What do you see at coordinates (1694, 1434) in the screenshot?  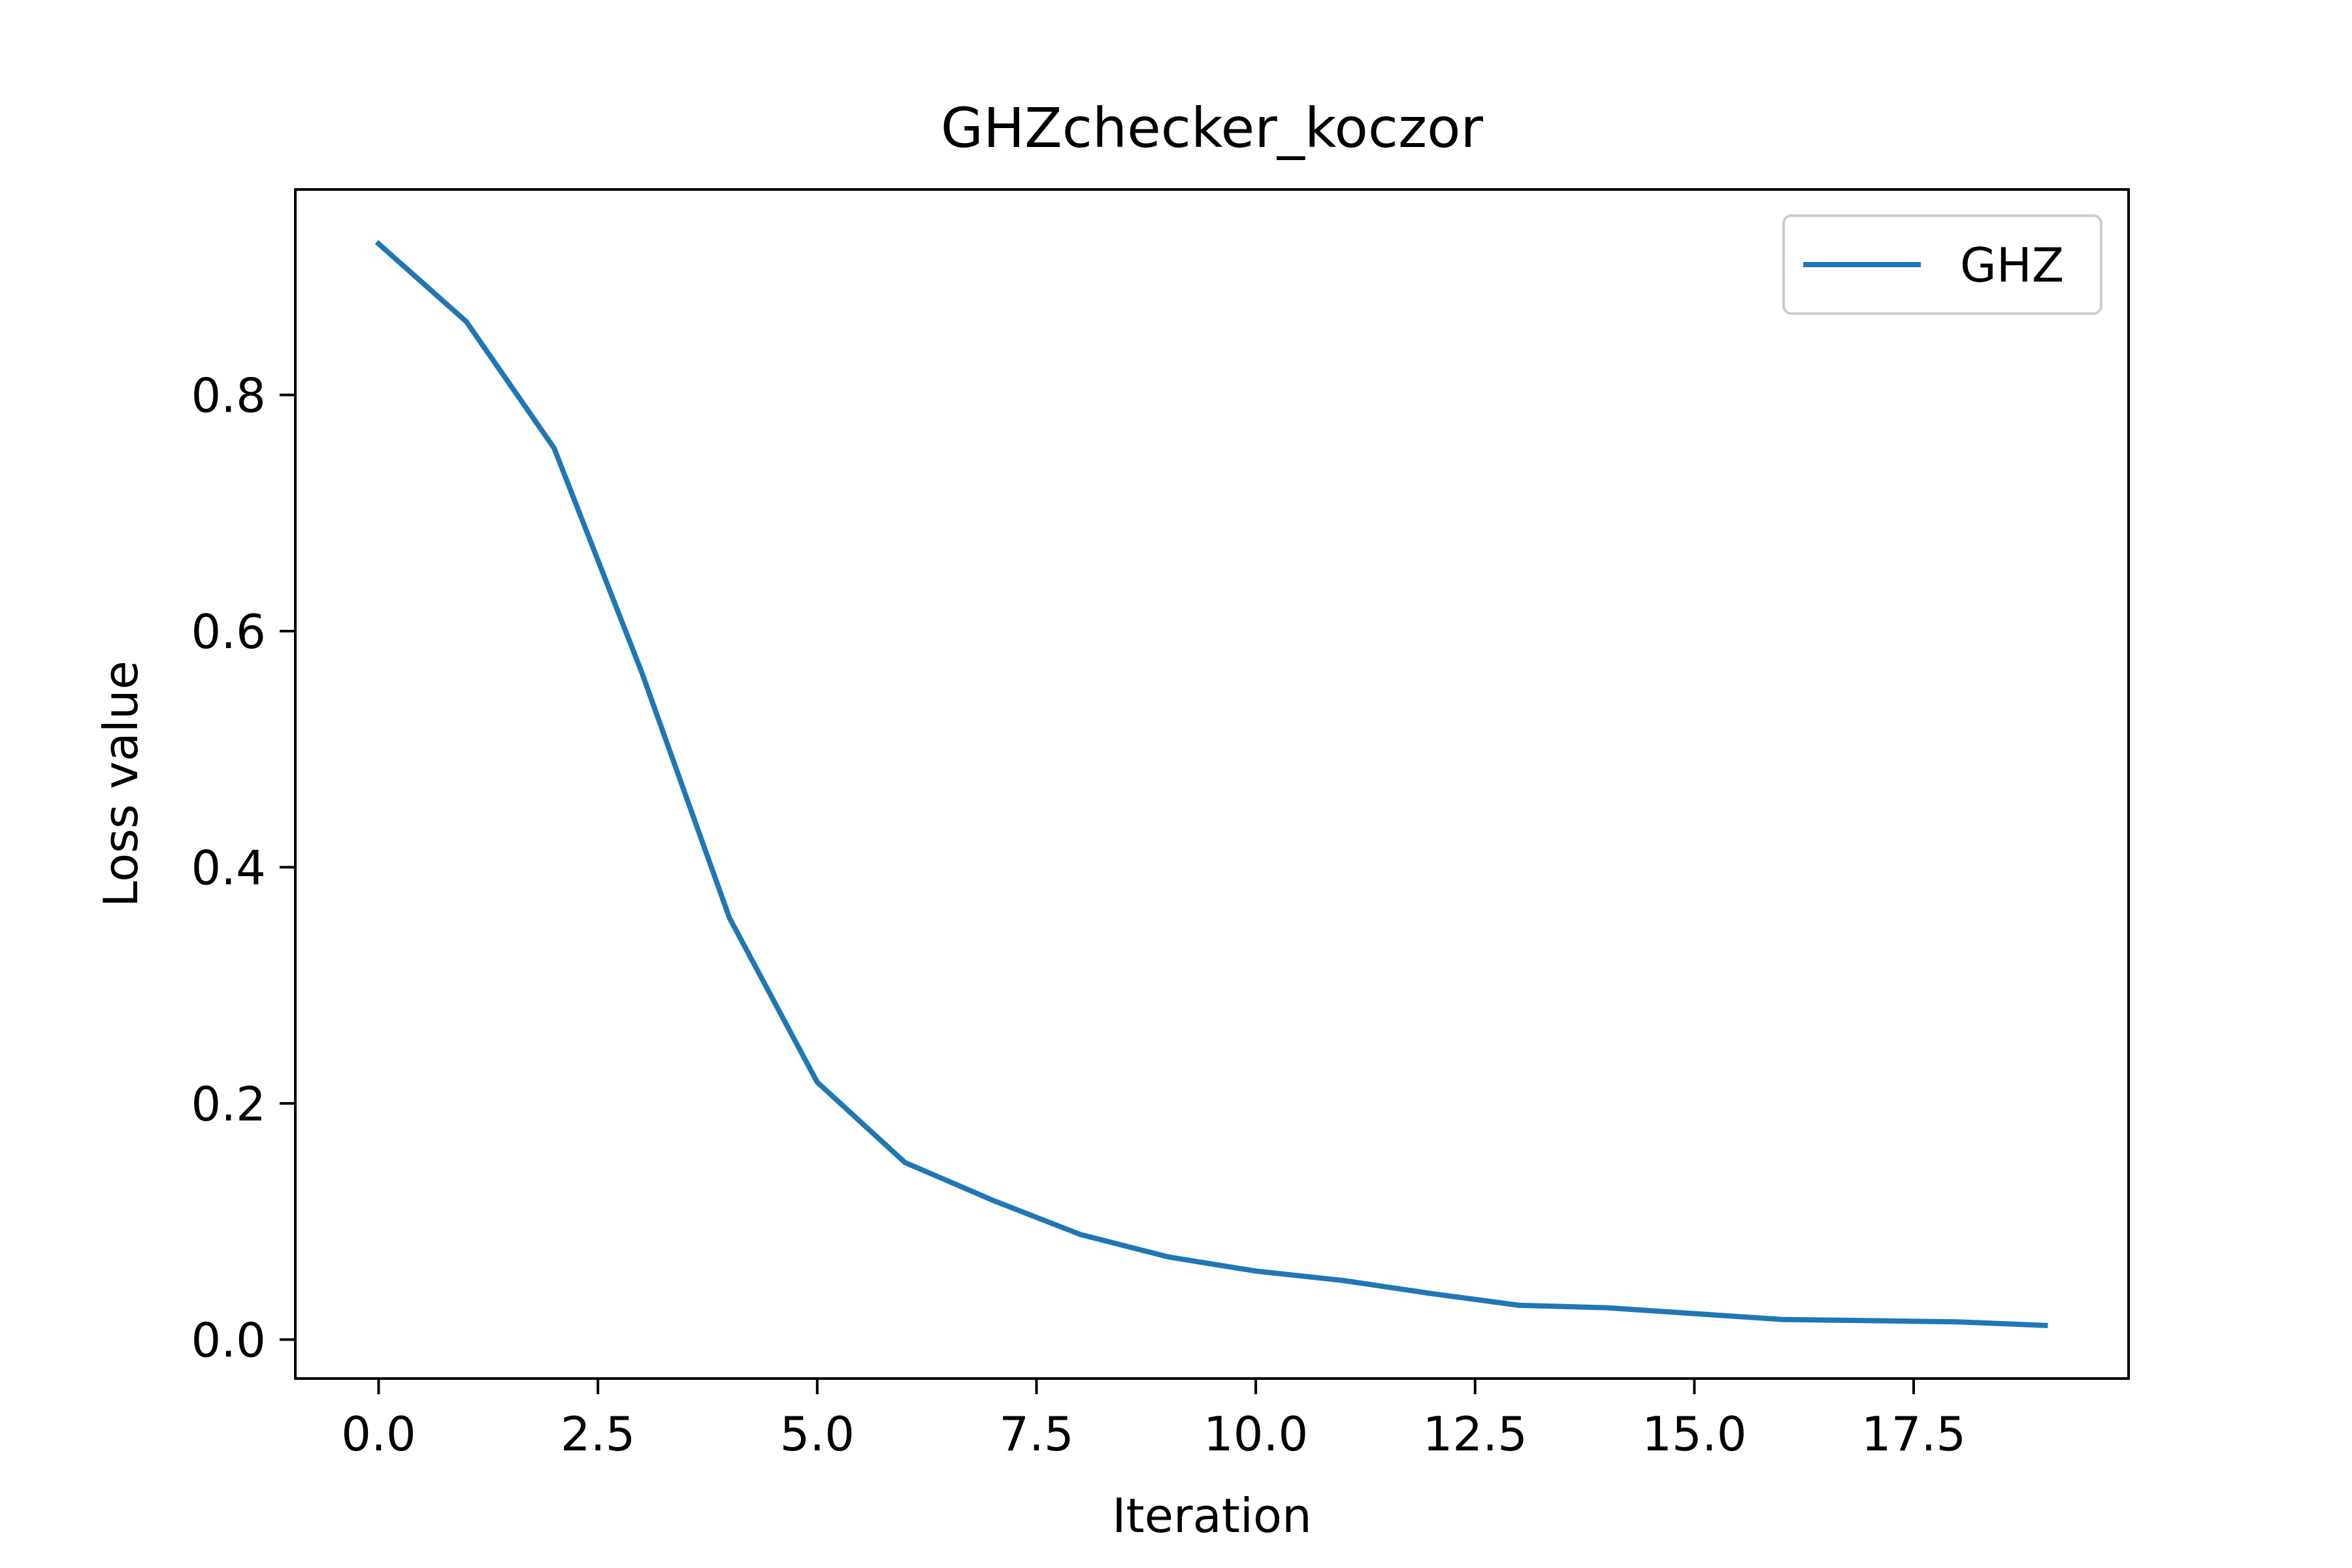 I see `x-tick-label: 15.0` at bounding box center [1694, 1434].